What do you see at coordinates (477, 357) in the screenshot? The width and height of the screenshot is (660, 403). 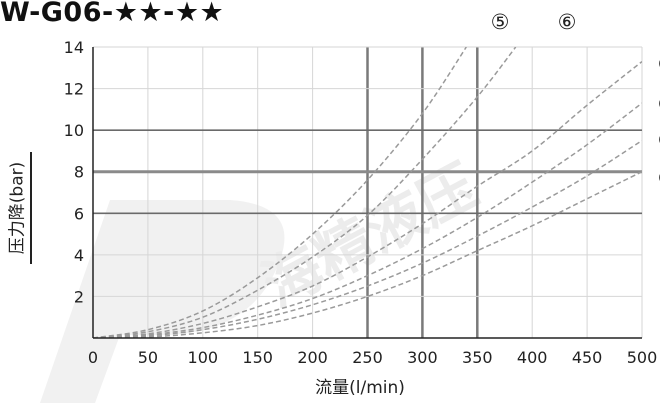 I see `x-tick-label-350: 350` at bounding box center [477, 357].